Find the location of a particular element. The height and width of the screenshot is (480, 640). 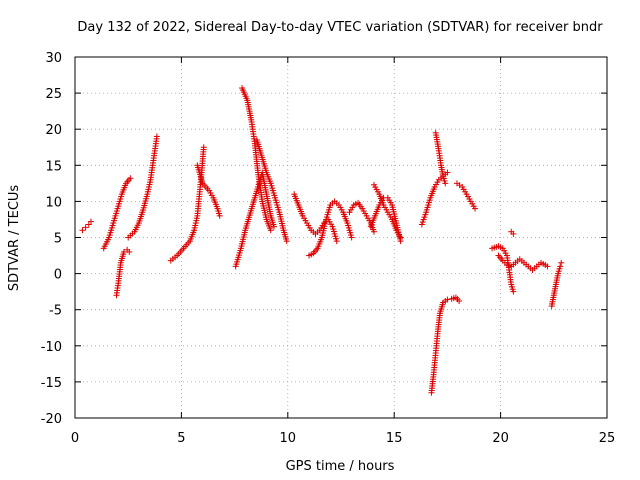

x-tick-label: 25 is located at coordinates (607, 438).